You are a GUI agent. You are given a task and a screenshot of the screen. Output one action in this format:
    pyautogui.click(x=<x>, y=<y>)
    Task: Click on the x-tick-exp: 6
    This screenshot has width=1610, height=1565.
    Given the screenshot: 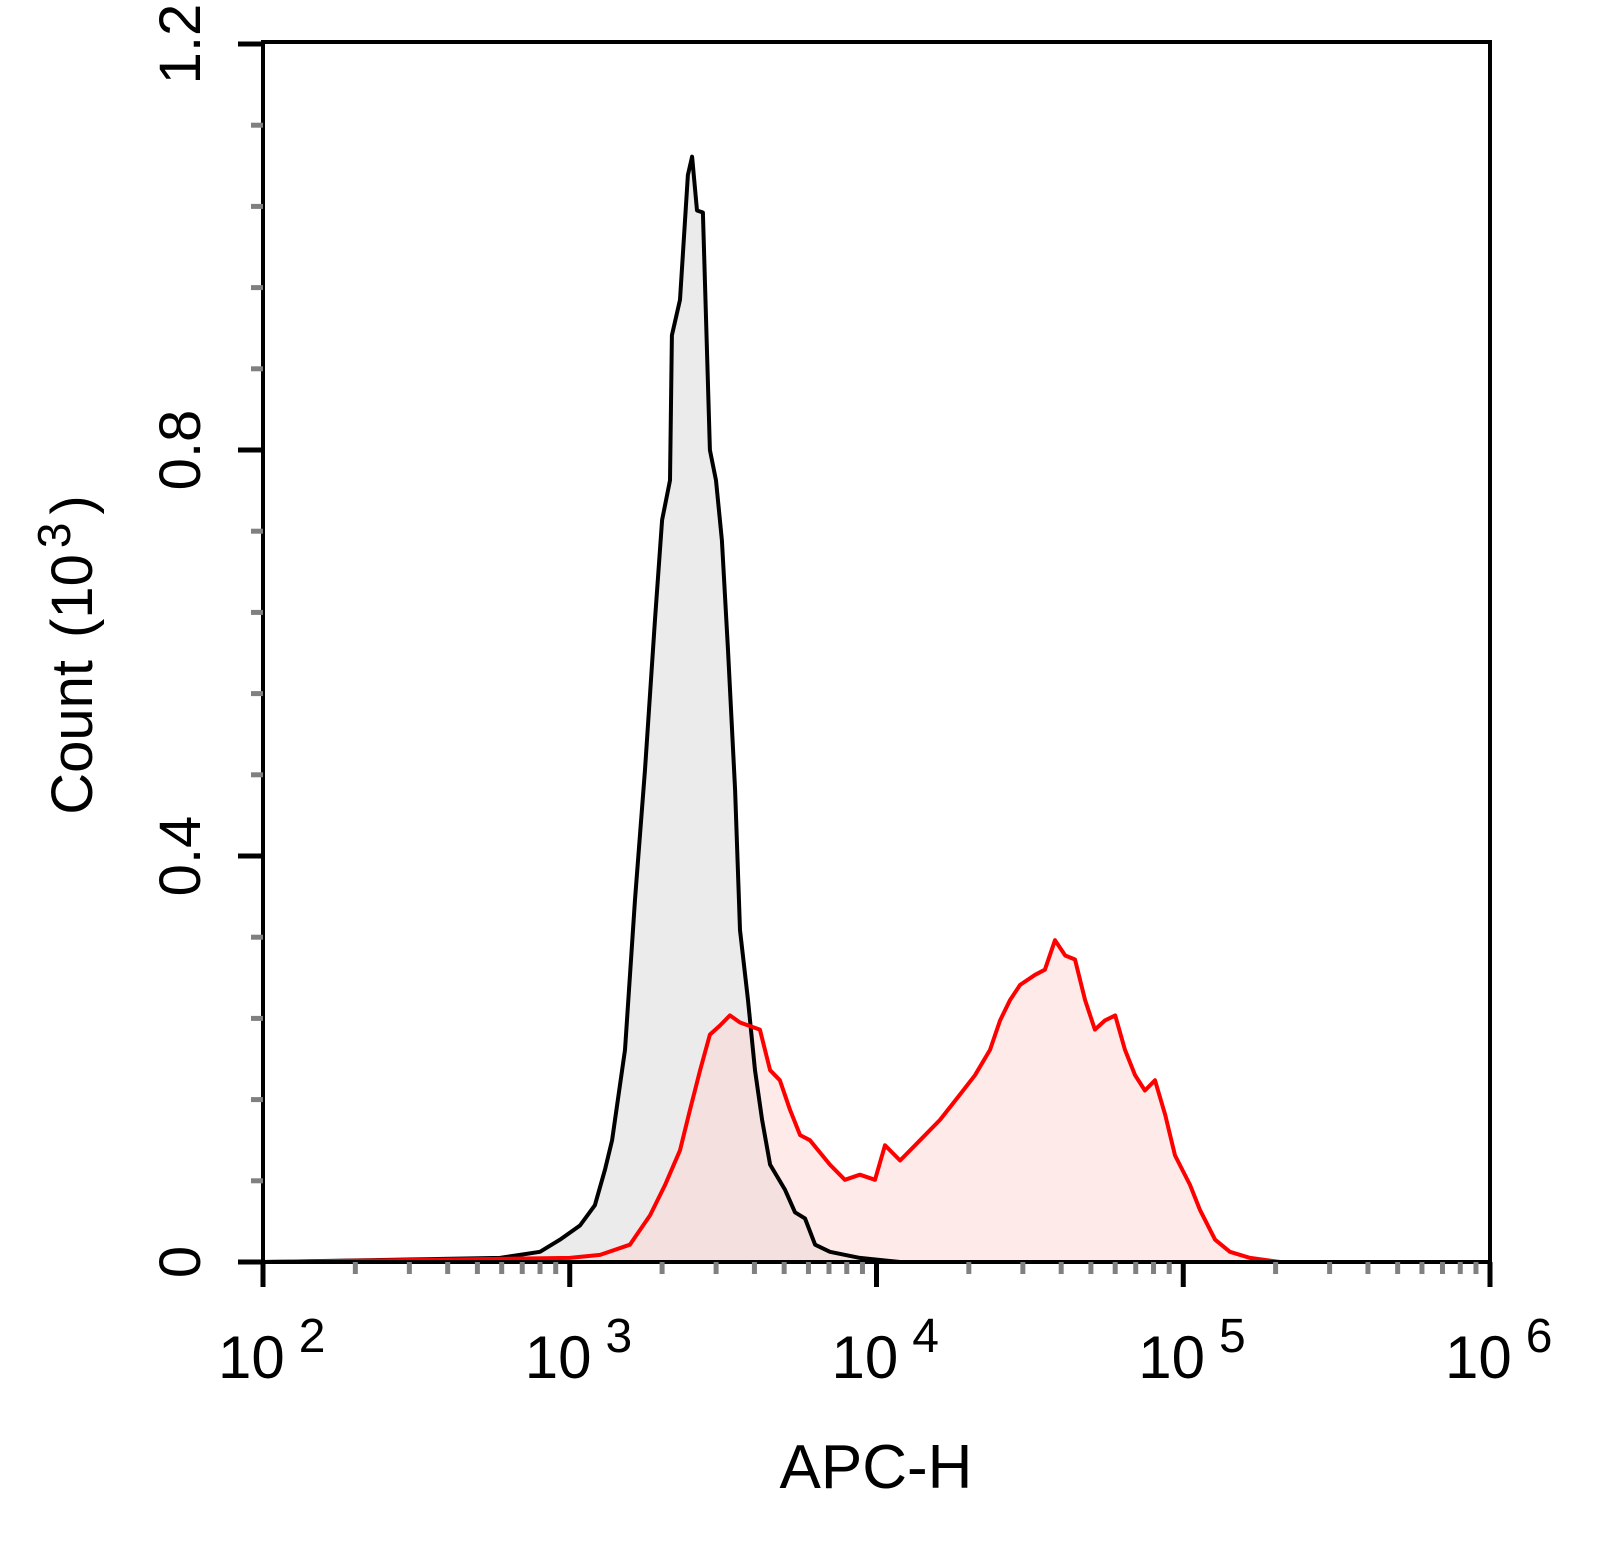 What is the action you would take?
    pyautogui.click(x=1539, y=1336)
    